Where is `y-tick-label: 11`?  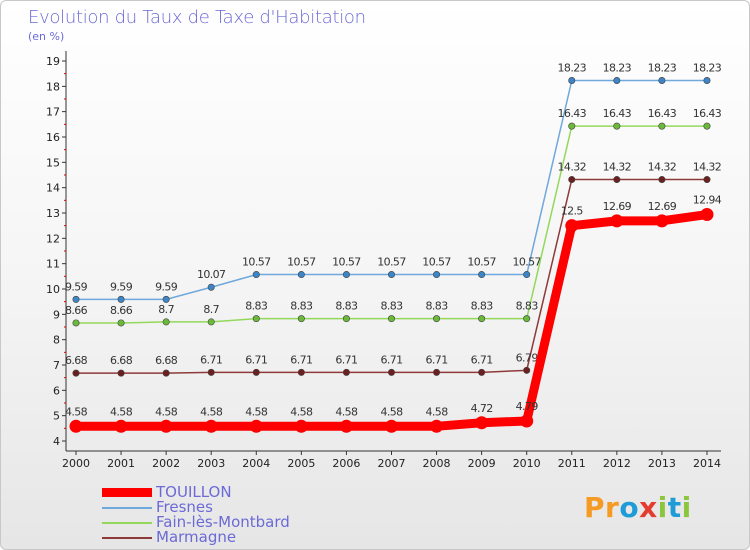 y-tick-label: 11 is located at coordinates (53, 264).